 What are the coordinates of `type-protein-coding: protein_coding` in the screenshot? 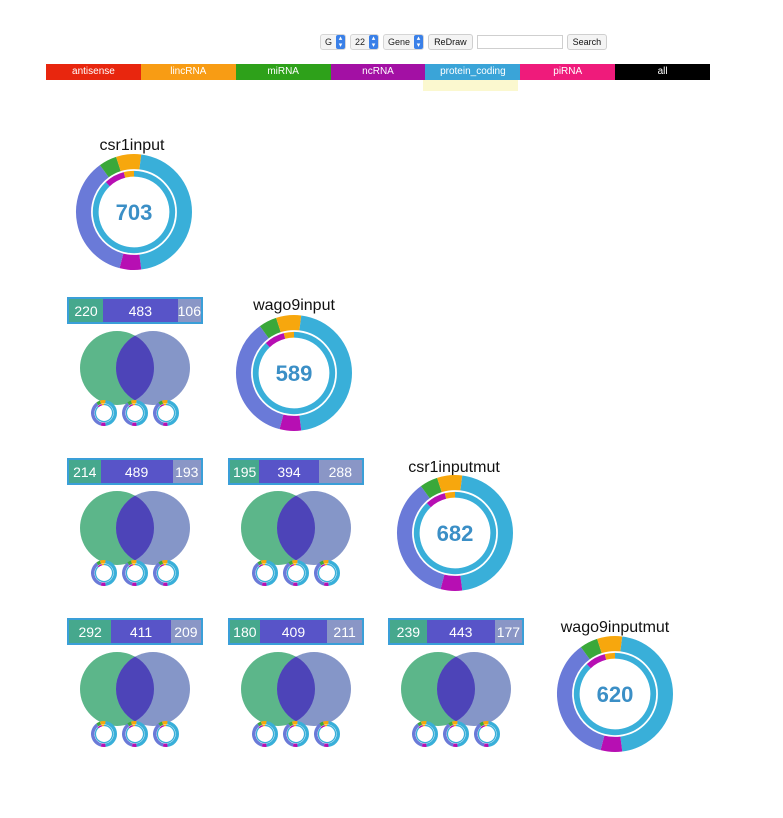 It's located at (473, 72).